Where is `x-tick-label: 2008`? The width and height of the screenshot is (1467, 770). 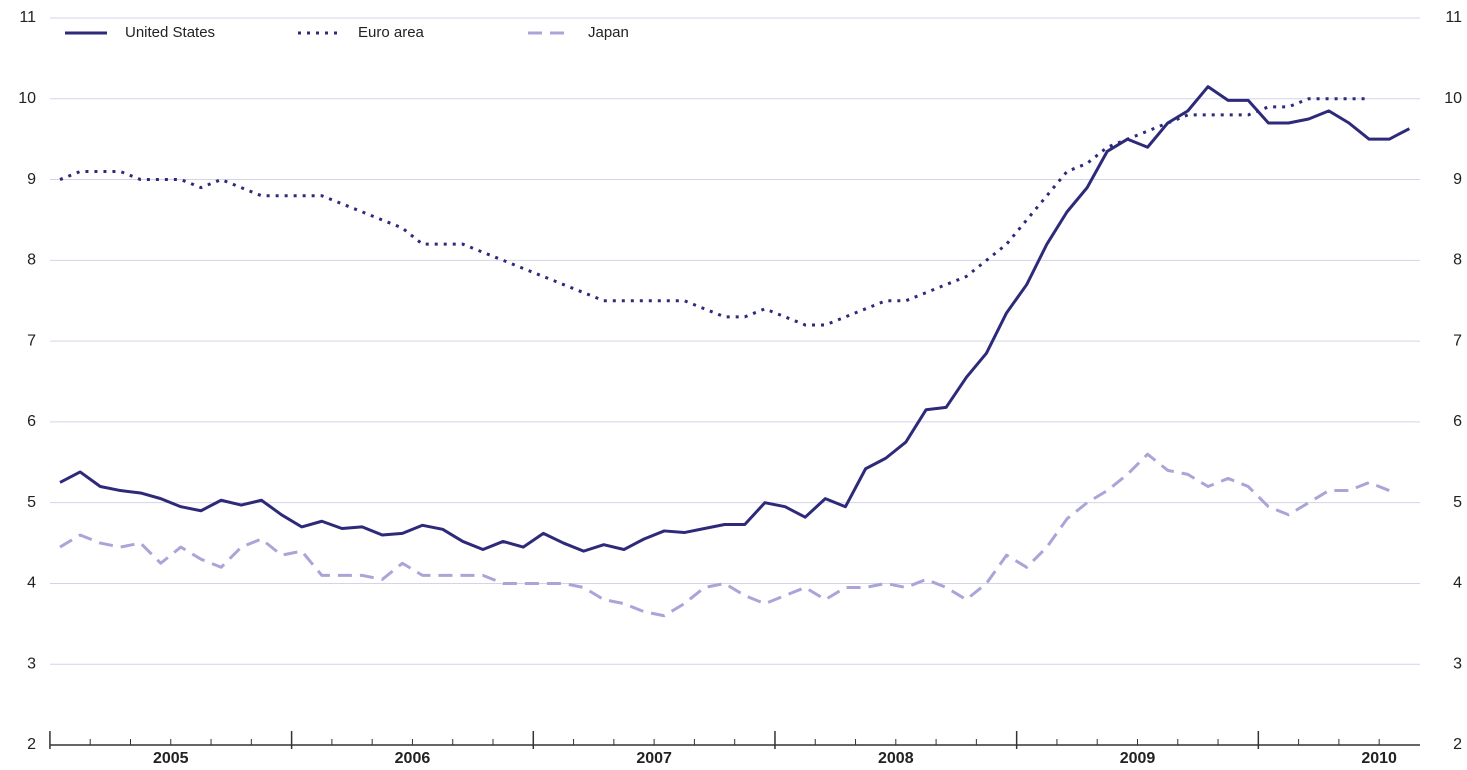
x-tick-label: 2008 is located at coordinates (896, 758).